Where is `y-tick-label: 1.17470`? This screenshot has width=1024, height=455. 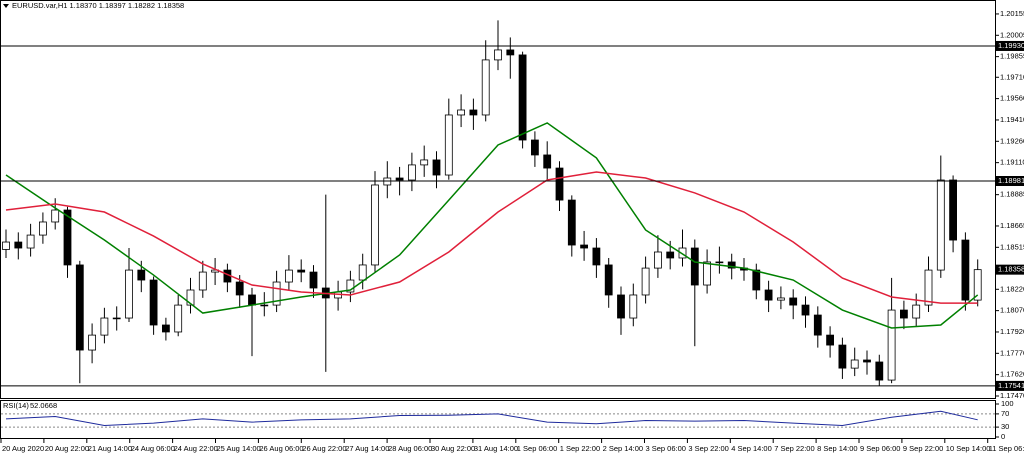 y-tick-label: 1.17470 is located at coordinates (1012, 395).